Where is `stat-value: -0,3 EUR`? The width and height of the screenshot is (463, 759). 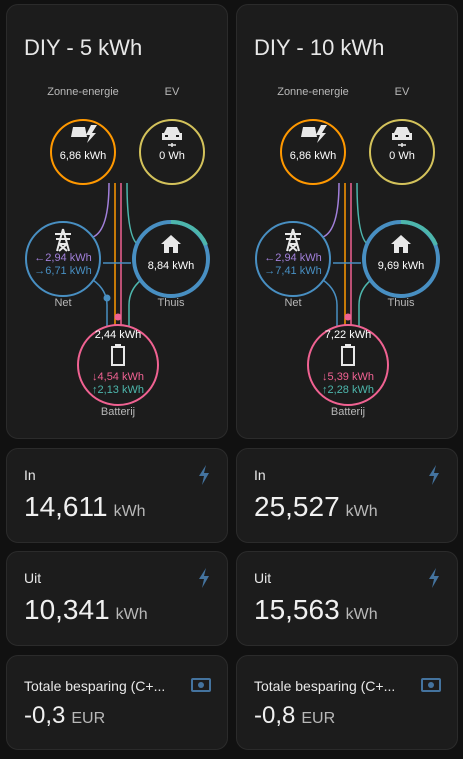 stat-value: -0,3 EUR is located at coordinates (65, 715).